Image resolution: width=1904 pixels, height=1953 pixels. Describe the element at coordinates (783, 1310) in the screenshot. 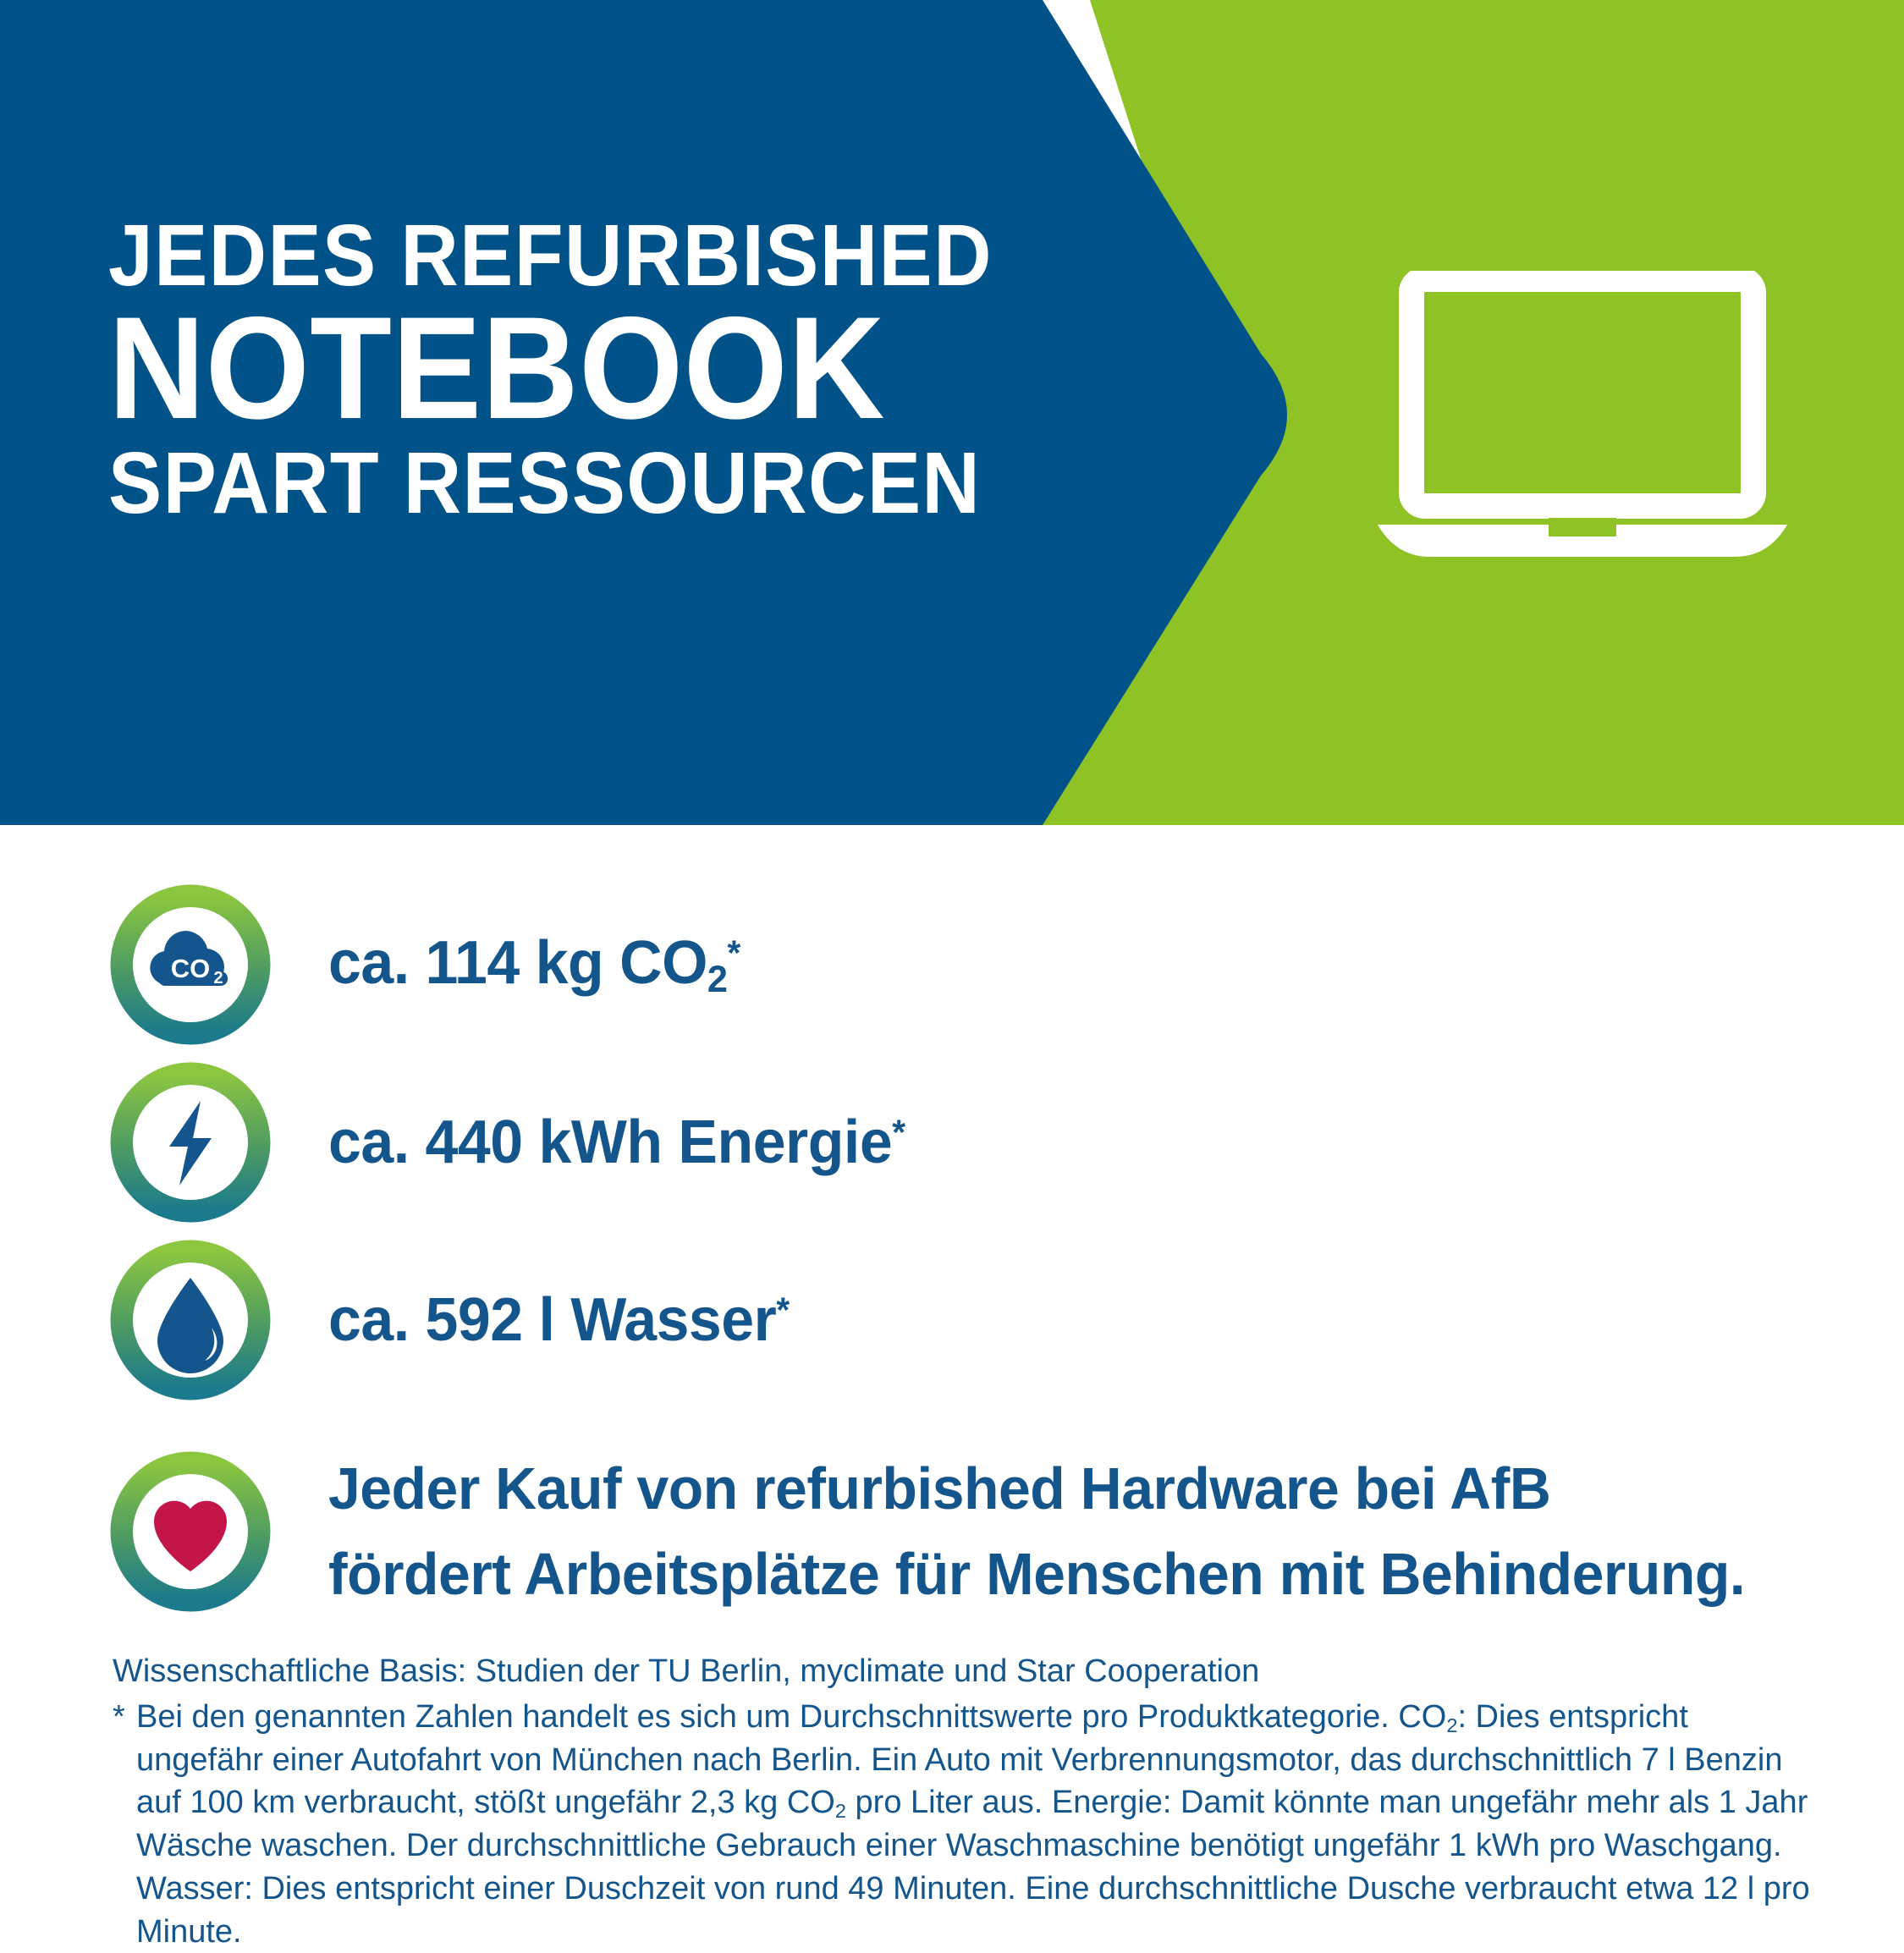

I see `stat-footnote-mark-water: *` at that location.